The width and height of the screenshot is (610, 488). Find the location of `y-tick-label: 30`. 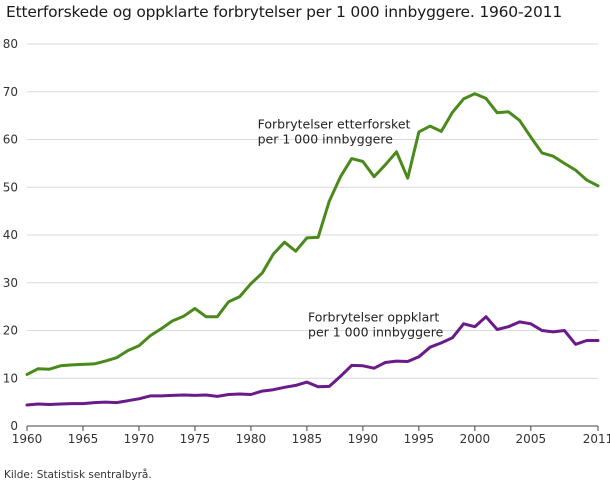

y-tick-label: 30 is located at coordinates (10, 283).